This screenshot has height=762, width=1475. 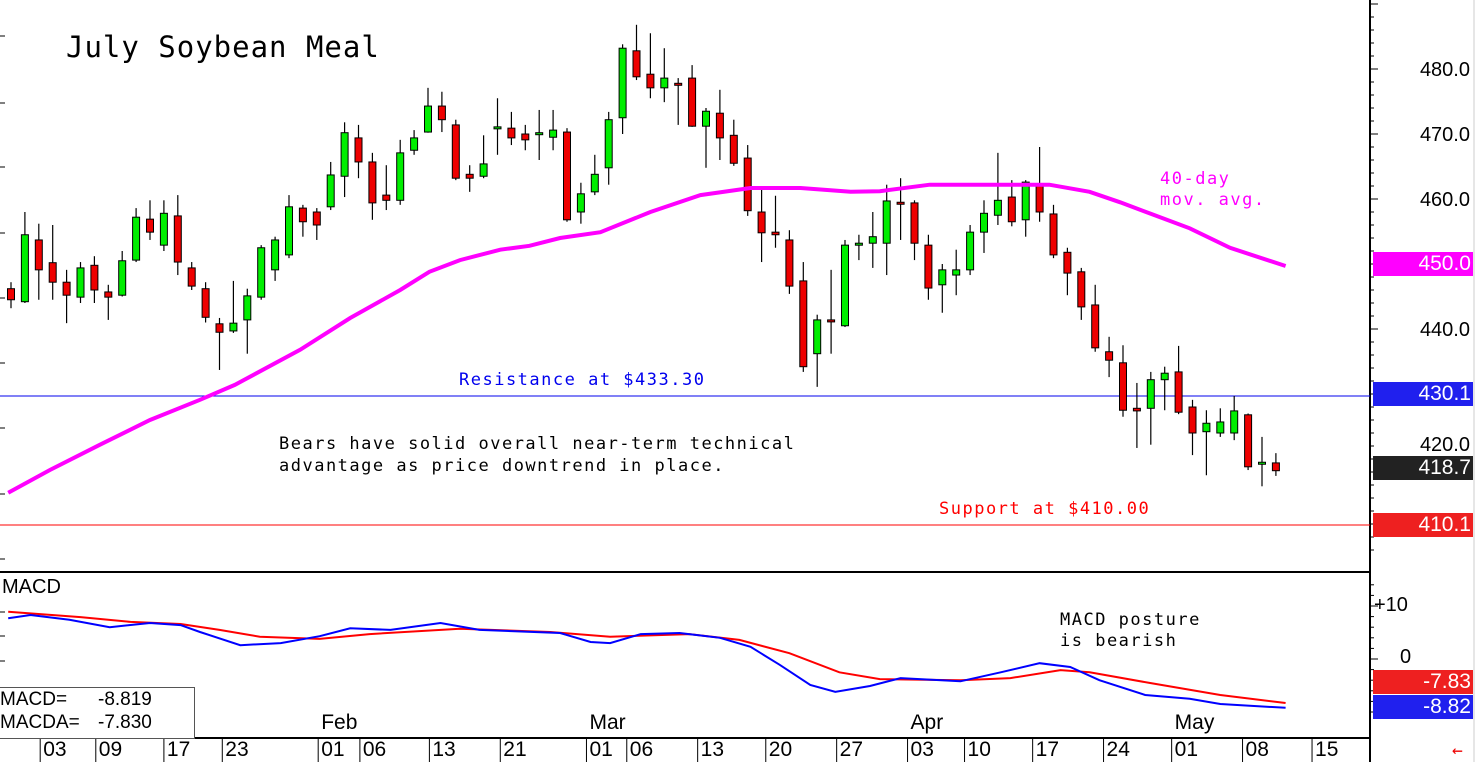 I want to click on x-day-label: 10, so click(x=979, y=749).